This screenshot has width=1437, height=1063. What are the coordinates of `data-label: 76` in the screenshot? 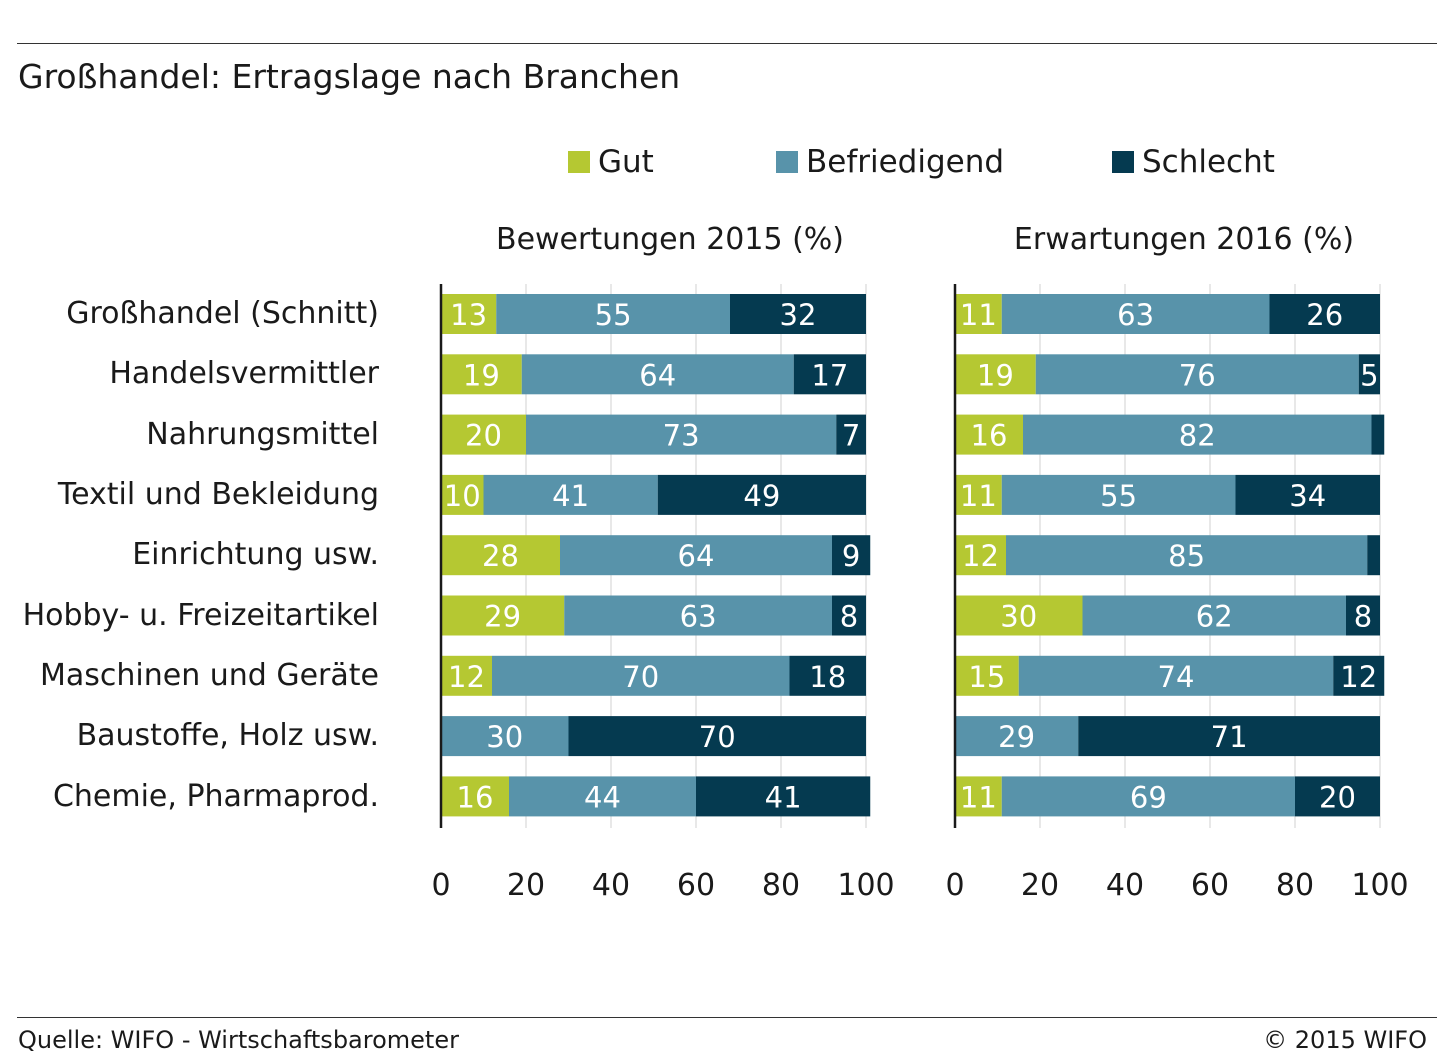 It's located at (1197, 375).